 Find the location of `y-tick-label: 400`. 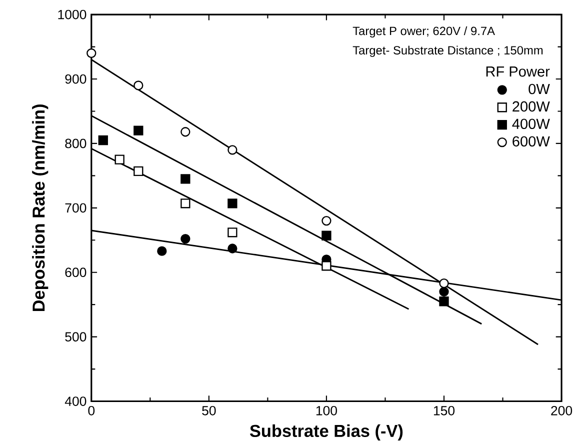

y-tick-label: 400 is located at coordinates (75, 401).